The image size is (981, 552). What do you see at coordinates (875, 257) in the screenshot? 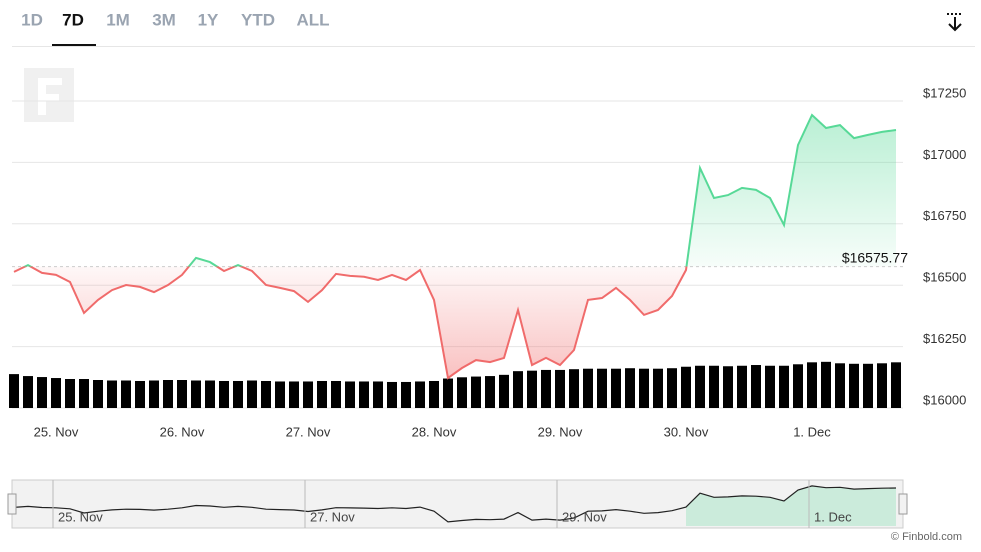
I see `baseline-label: $16575.77` at bounding box center [875, 257].